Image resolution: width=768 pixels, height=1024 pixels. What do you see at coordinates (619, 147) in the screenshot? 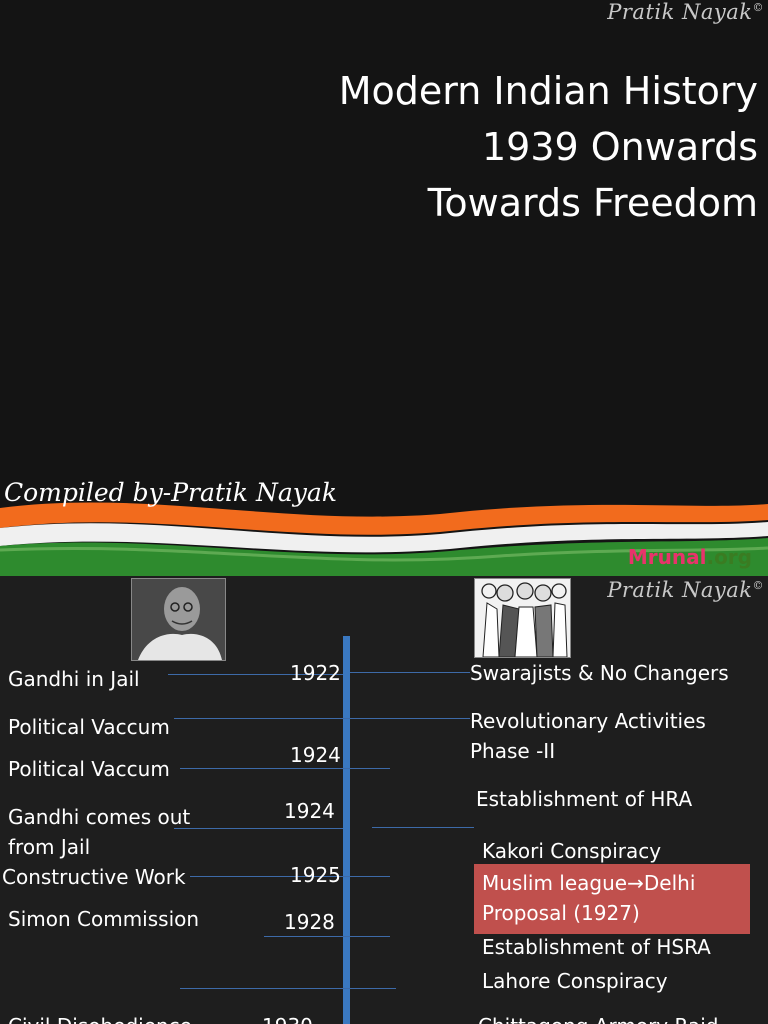
I see `title-line-2: 1939 Onwards` at bounding box center [619, 147].